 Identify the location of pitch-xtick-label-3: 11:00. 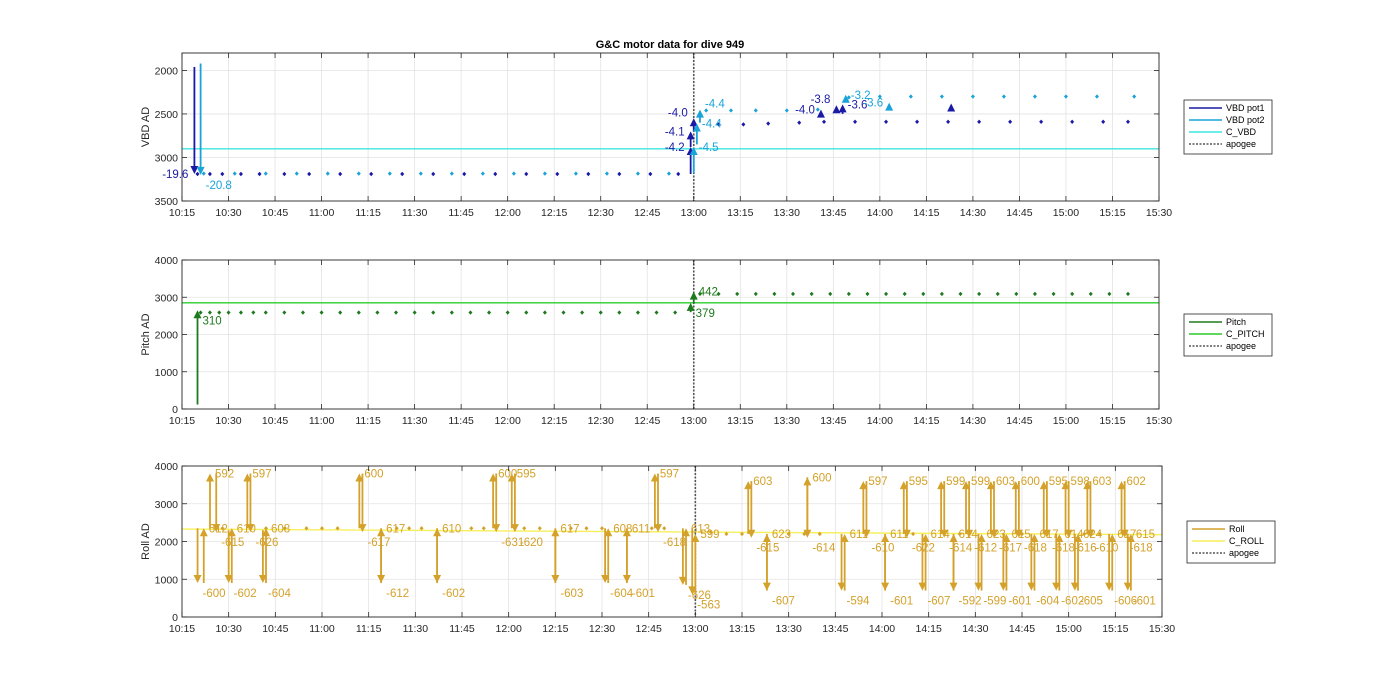
(322, 421).